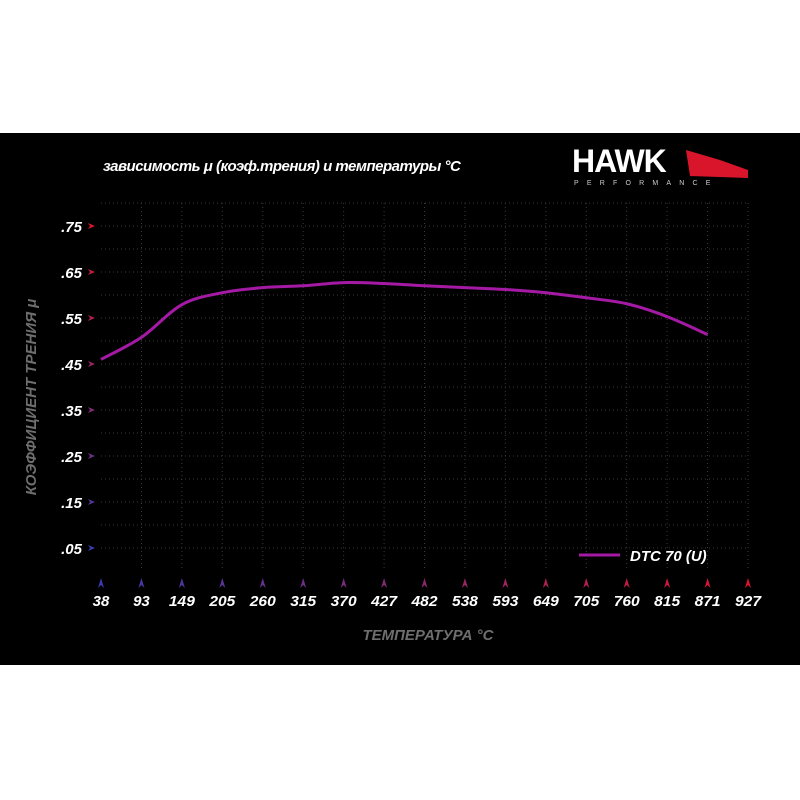 The width and height of the screenshot is (800, 800). I want to click on y-tick-label: .05, so click(72, 549).